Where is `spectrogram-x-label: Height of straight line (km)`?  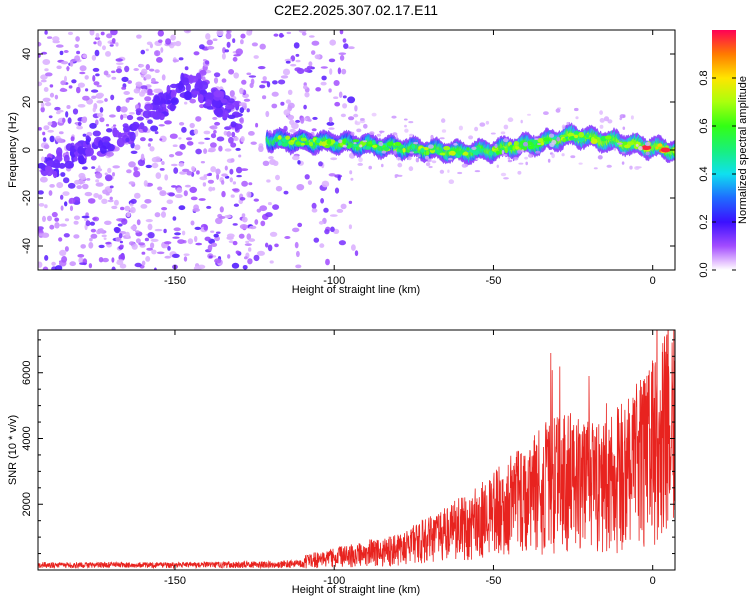 spectrogram-x-label: Height of straight line (km) is located at coordinates (356, 290).